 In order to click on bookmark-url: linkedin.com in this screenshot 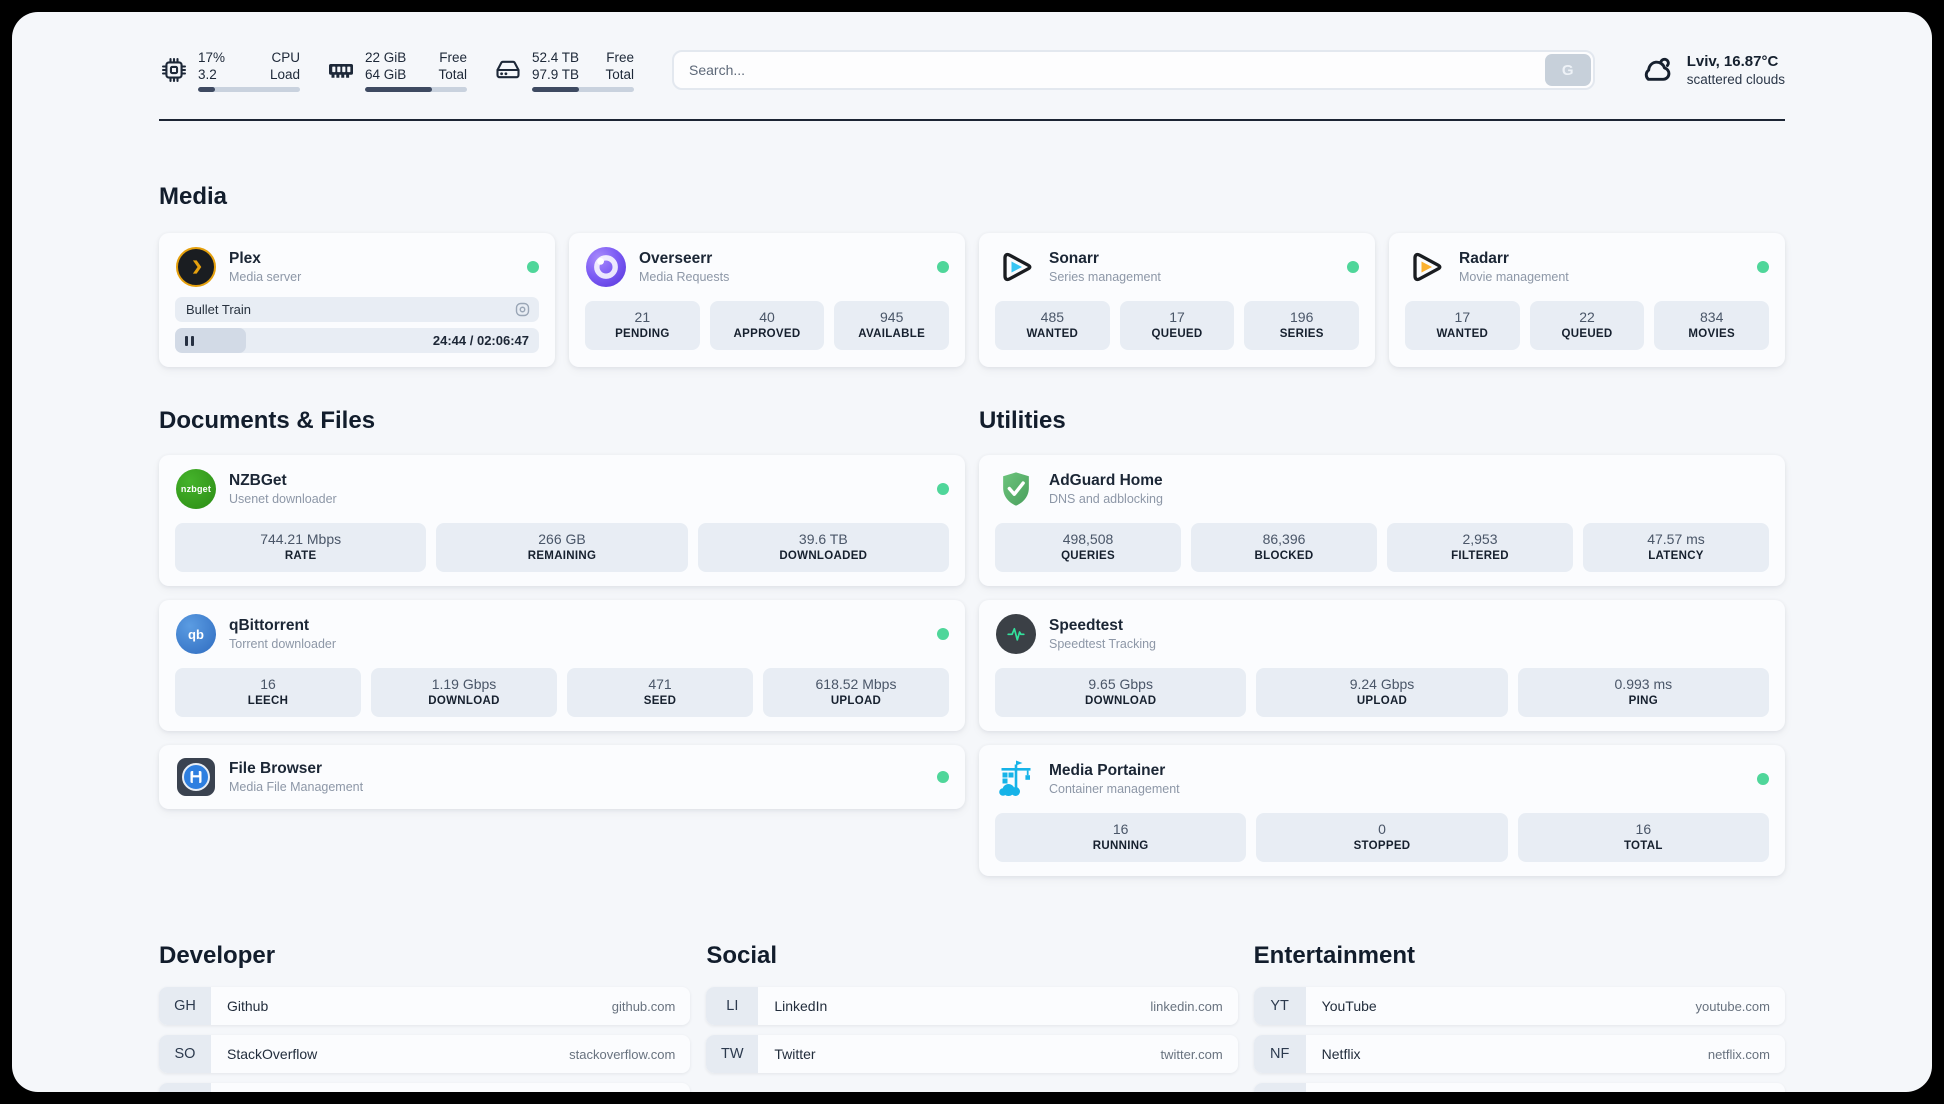, I will do `click(1186, 1006)`.